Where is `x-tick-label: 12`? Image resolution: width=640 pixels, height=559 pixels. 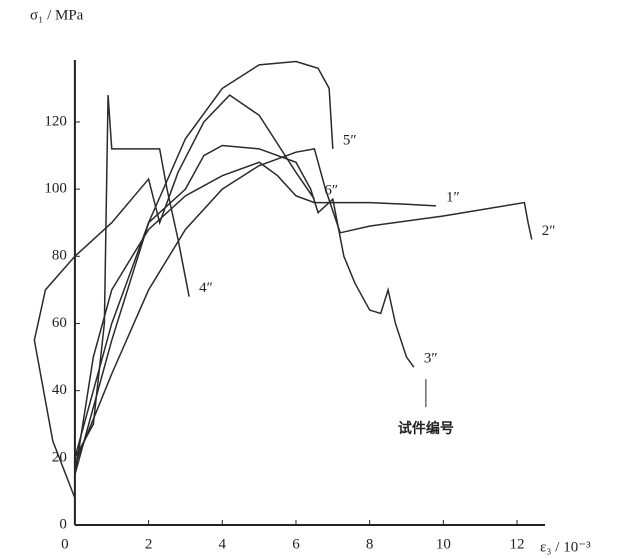 x-tick-label: 12 is located at coordinates (517, 544).